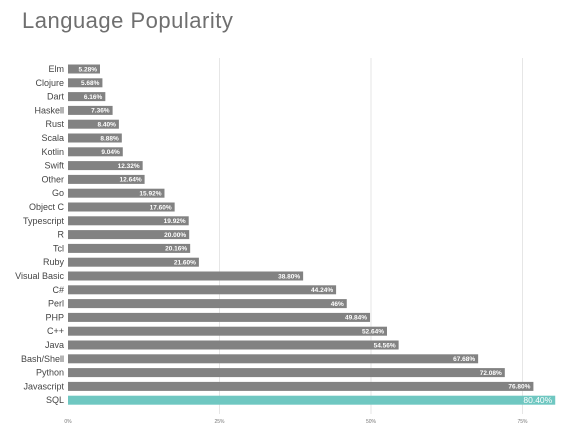  Describe the element at coordinates (49, 110) in the screenshot. I see `category-label: Haskell` at that location.